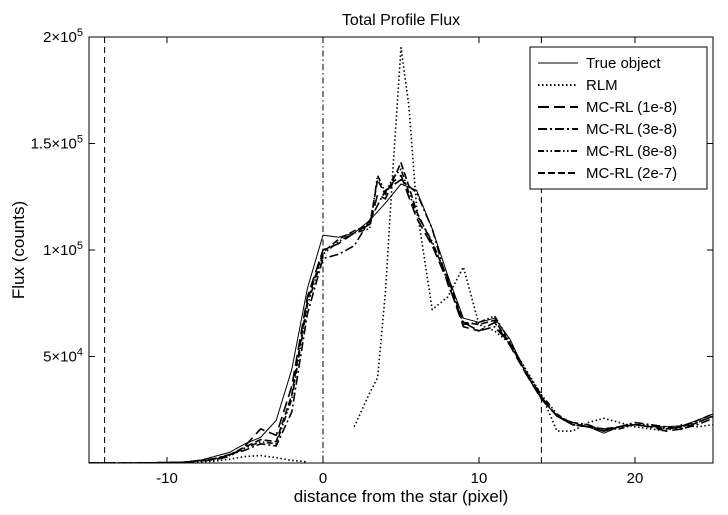 The image size is (728, 515). I want to click on y-tick-label-0: 5×10⁴, so click(63, 356).